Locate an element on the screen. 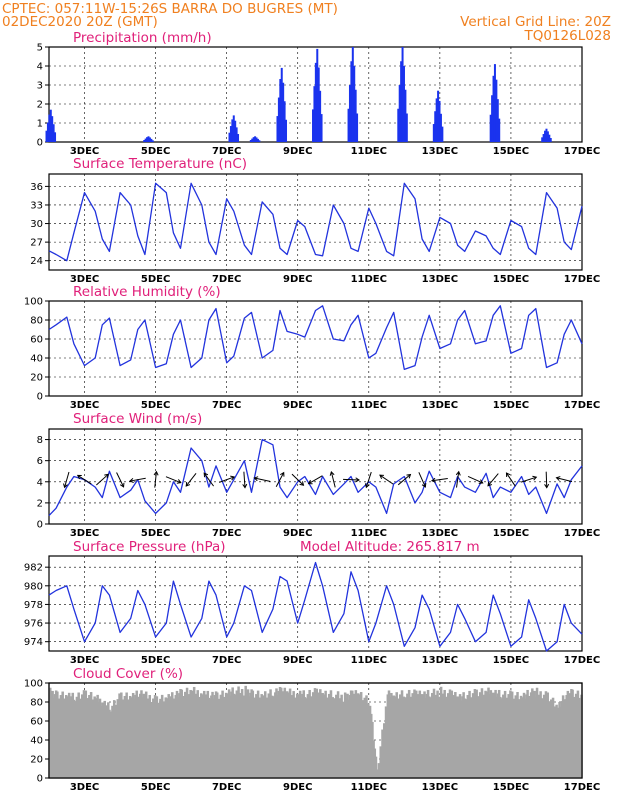  wind-series-line is located at coordinates (315, 477).